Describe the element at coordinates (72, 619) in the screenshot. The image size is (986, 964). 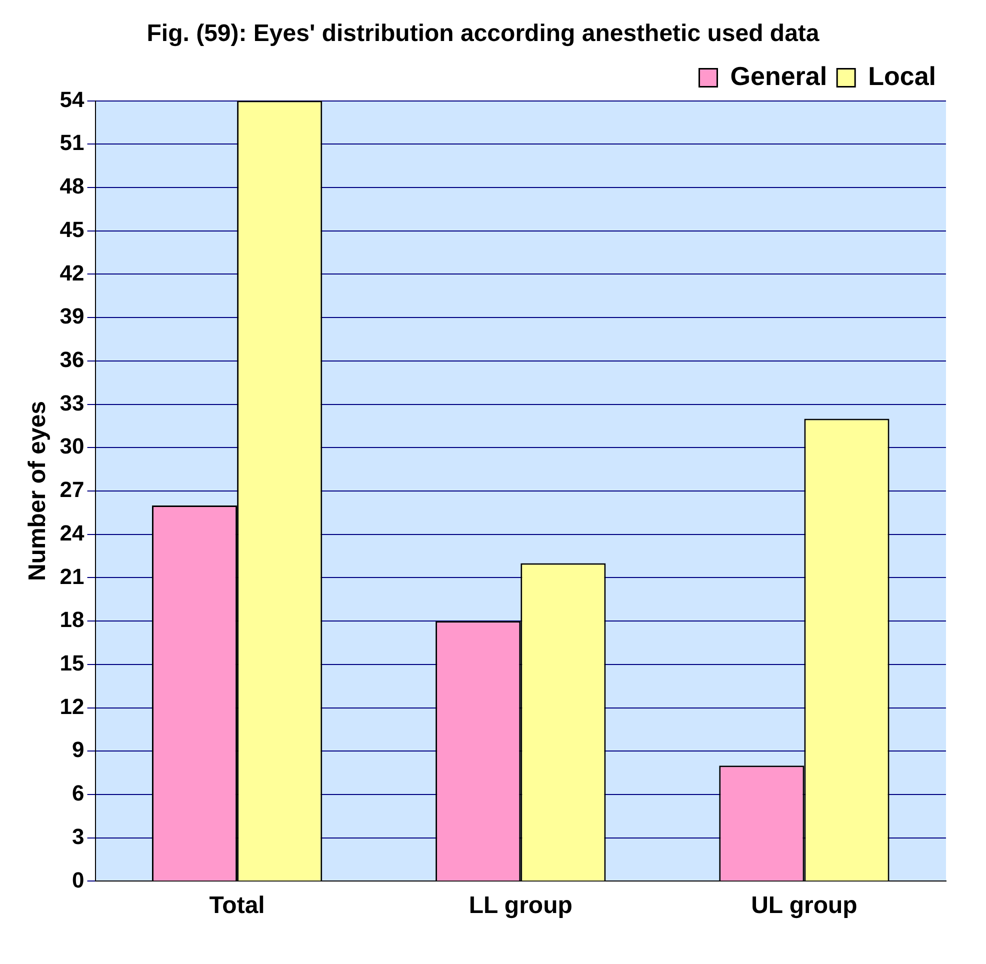
I see `y-tick-label: 18` at that location.